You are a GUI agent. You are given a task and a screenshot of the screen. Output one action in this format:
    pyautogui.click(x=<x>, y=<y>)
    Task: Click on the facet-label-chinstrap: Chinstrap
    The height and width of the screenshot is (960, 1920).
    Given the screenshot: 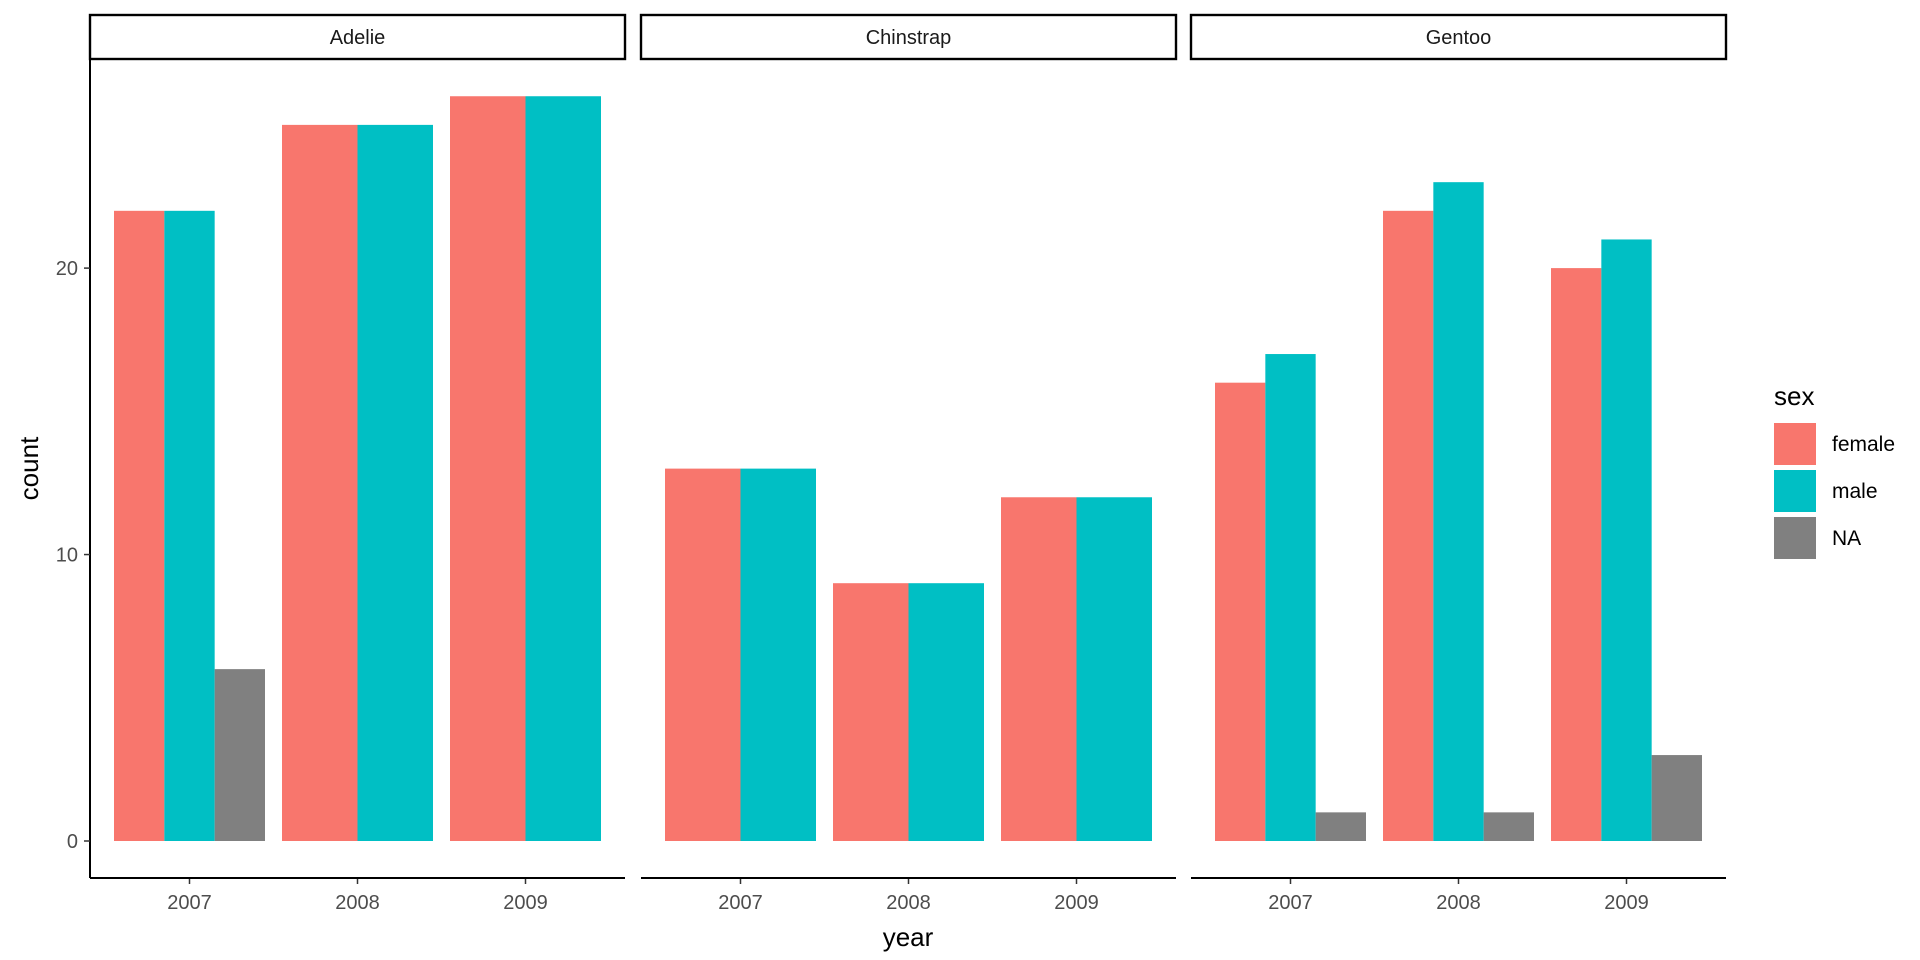 What is the action you would take?
    pyautogui.click(x=909, y=38)
    